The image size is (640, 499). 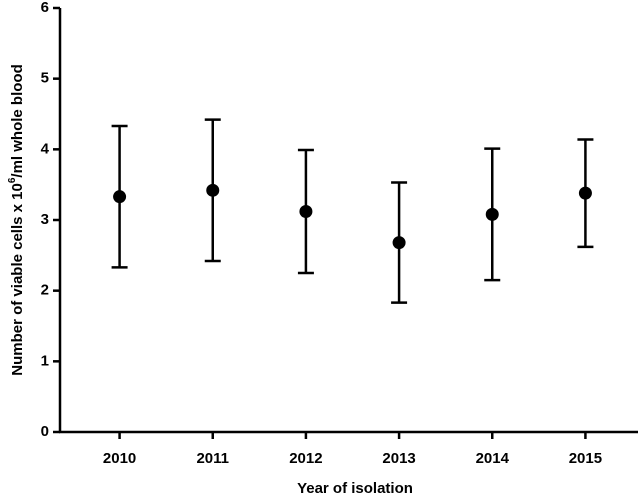 What do you see at coordinates (212, 458) in the screenshot?
I see `x-tick-label: 2011` at bounding box center [212, 458].